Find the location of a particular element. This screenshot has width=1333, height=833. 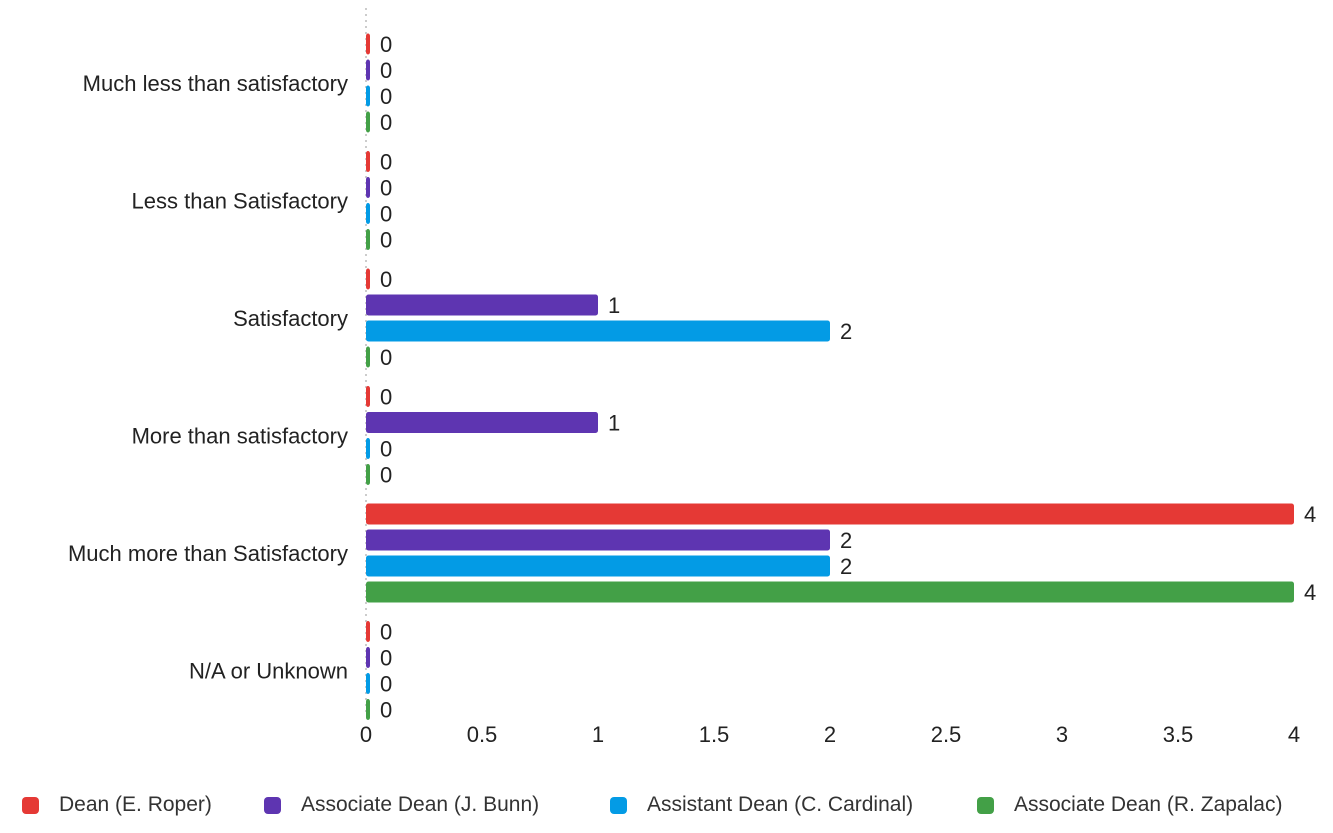

x-tick-label: 0.5 is located at coordinates (482, 734).